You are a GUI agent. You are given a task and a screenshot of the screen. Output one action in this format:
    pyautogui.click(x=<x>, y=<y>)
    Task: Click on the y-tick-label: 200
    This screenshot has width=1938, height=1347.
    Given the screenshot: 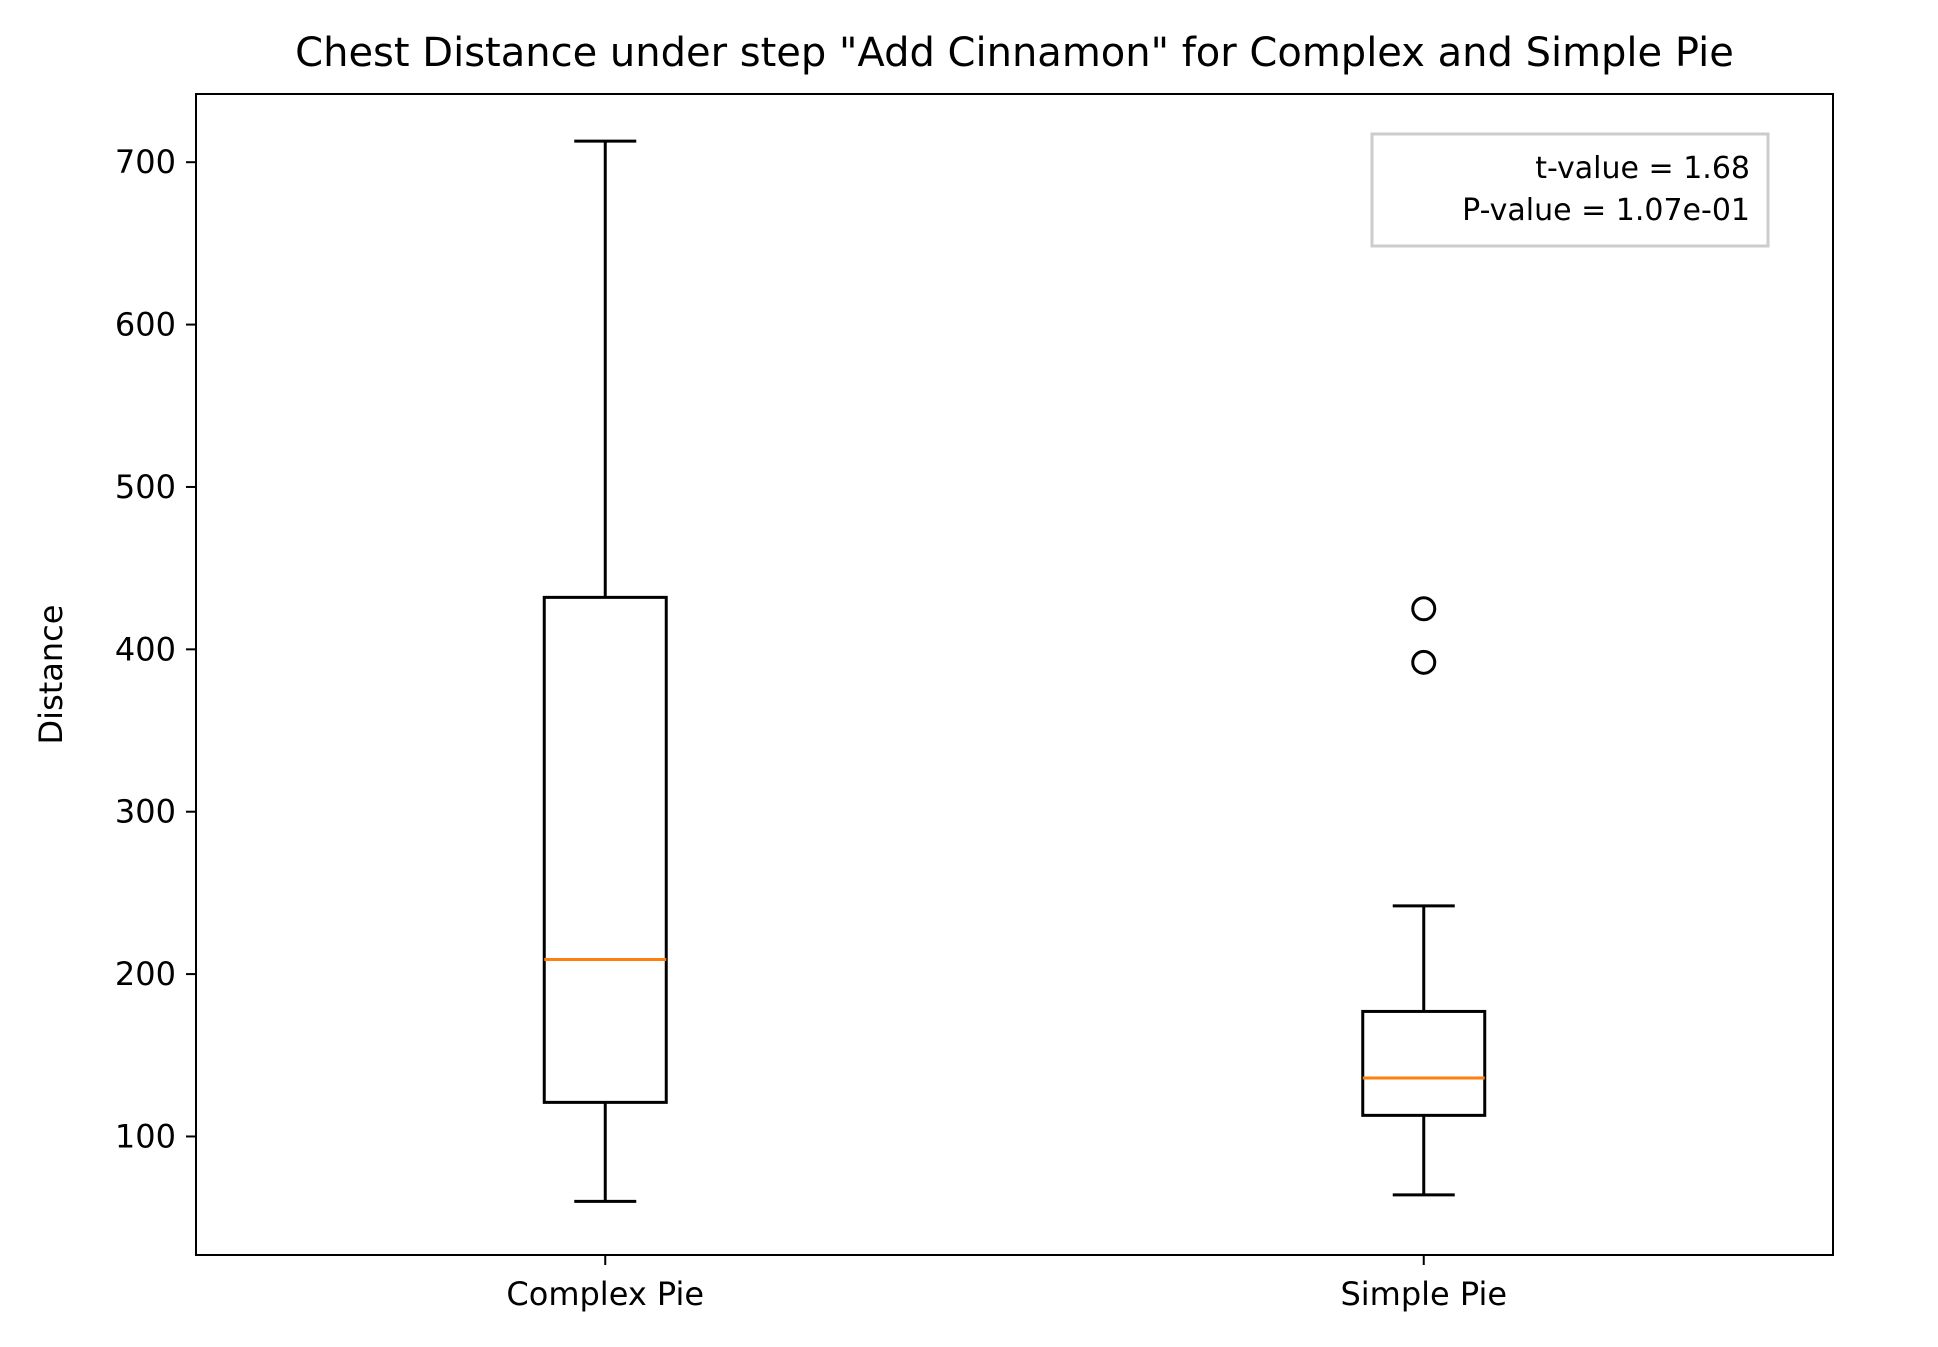 What is the action you would take?
    pyautogui.click(x=145, y=974)
    